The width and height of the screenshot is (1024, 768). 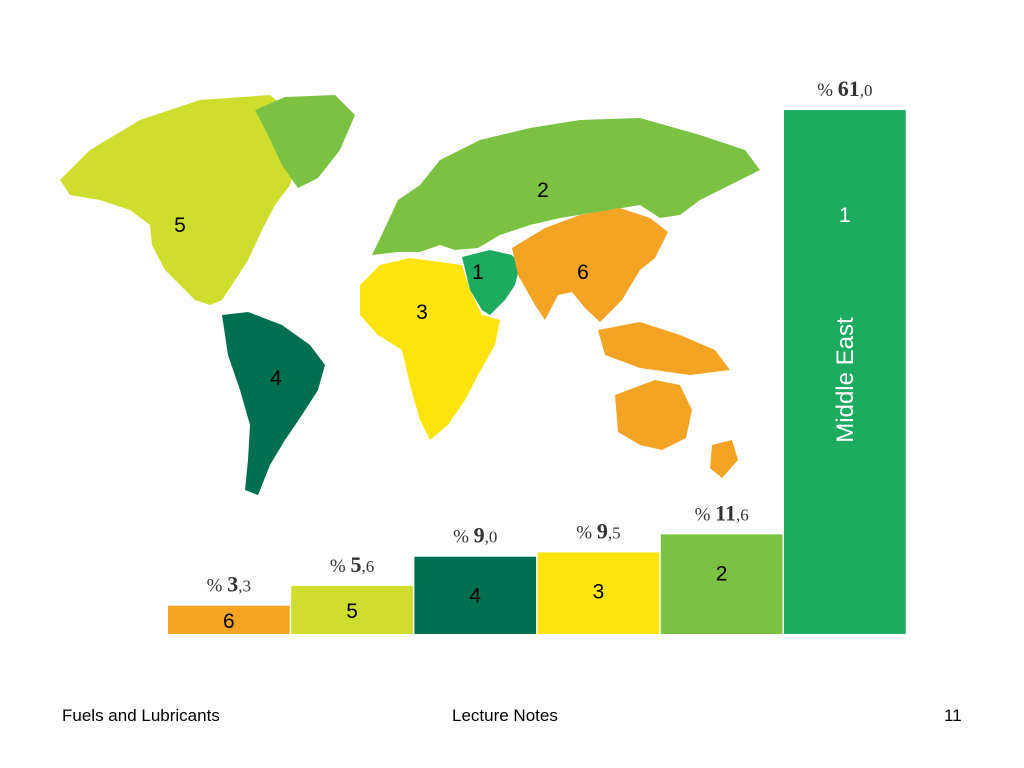 I want to click on map-region-new-zealand, so click(x=724, y=459).